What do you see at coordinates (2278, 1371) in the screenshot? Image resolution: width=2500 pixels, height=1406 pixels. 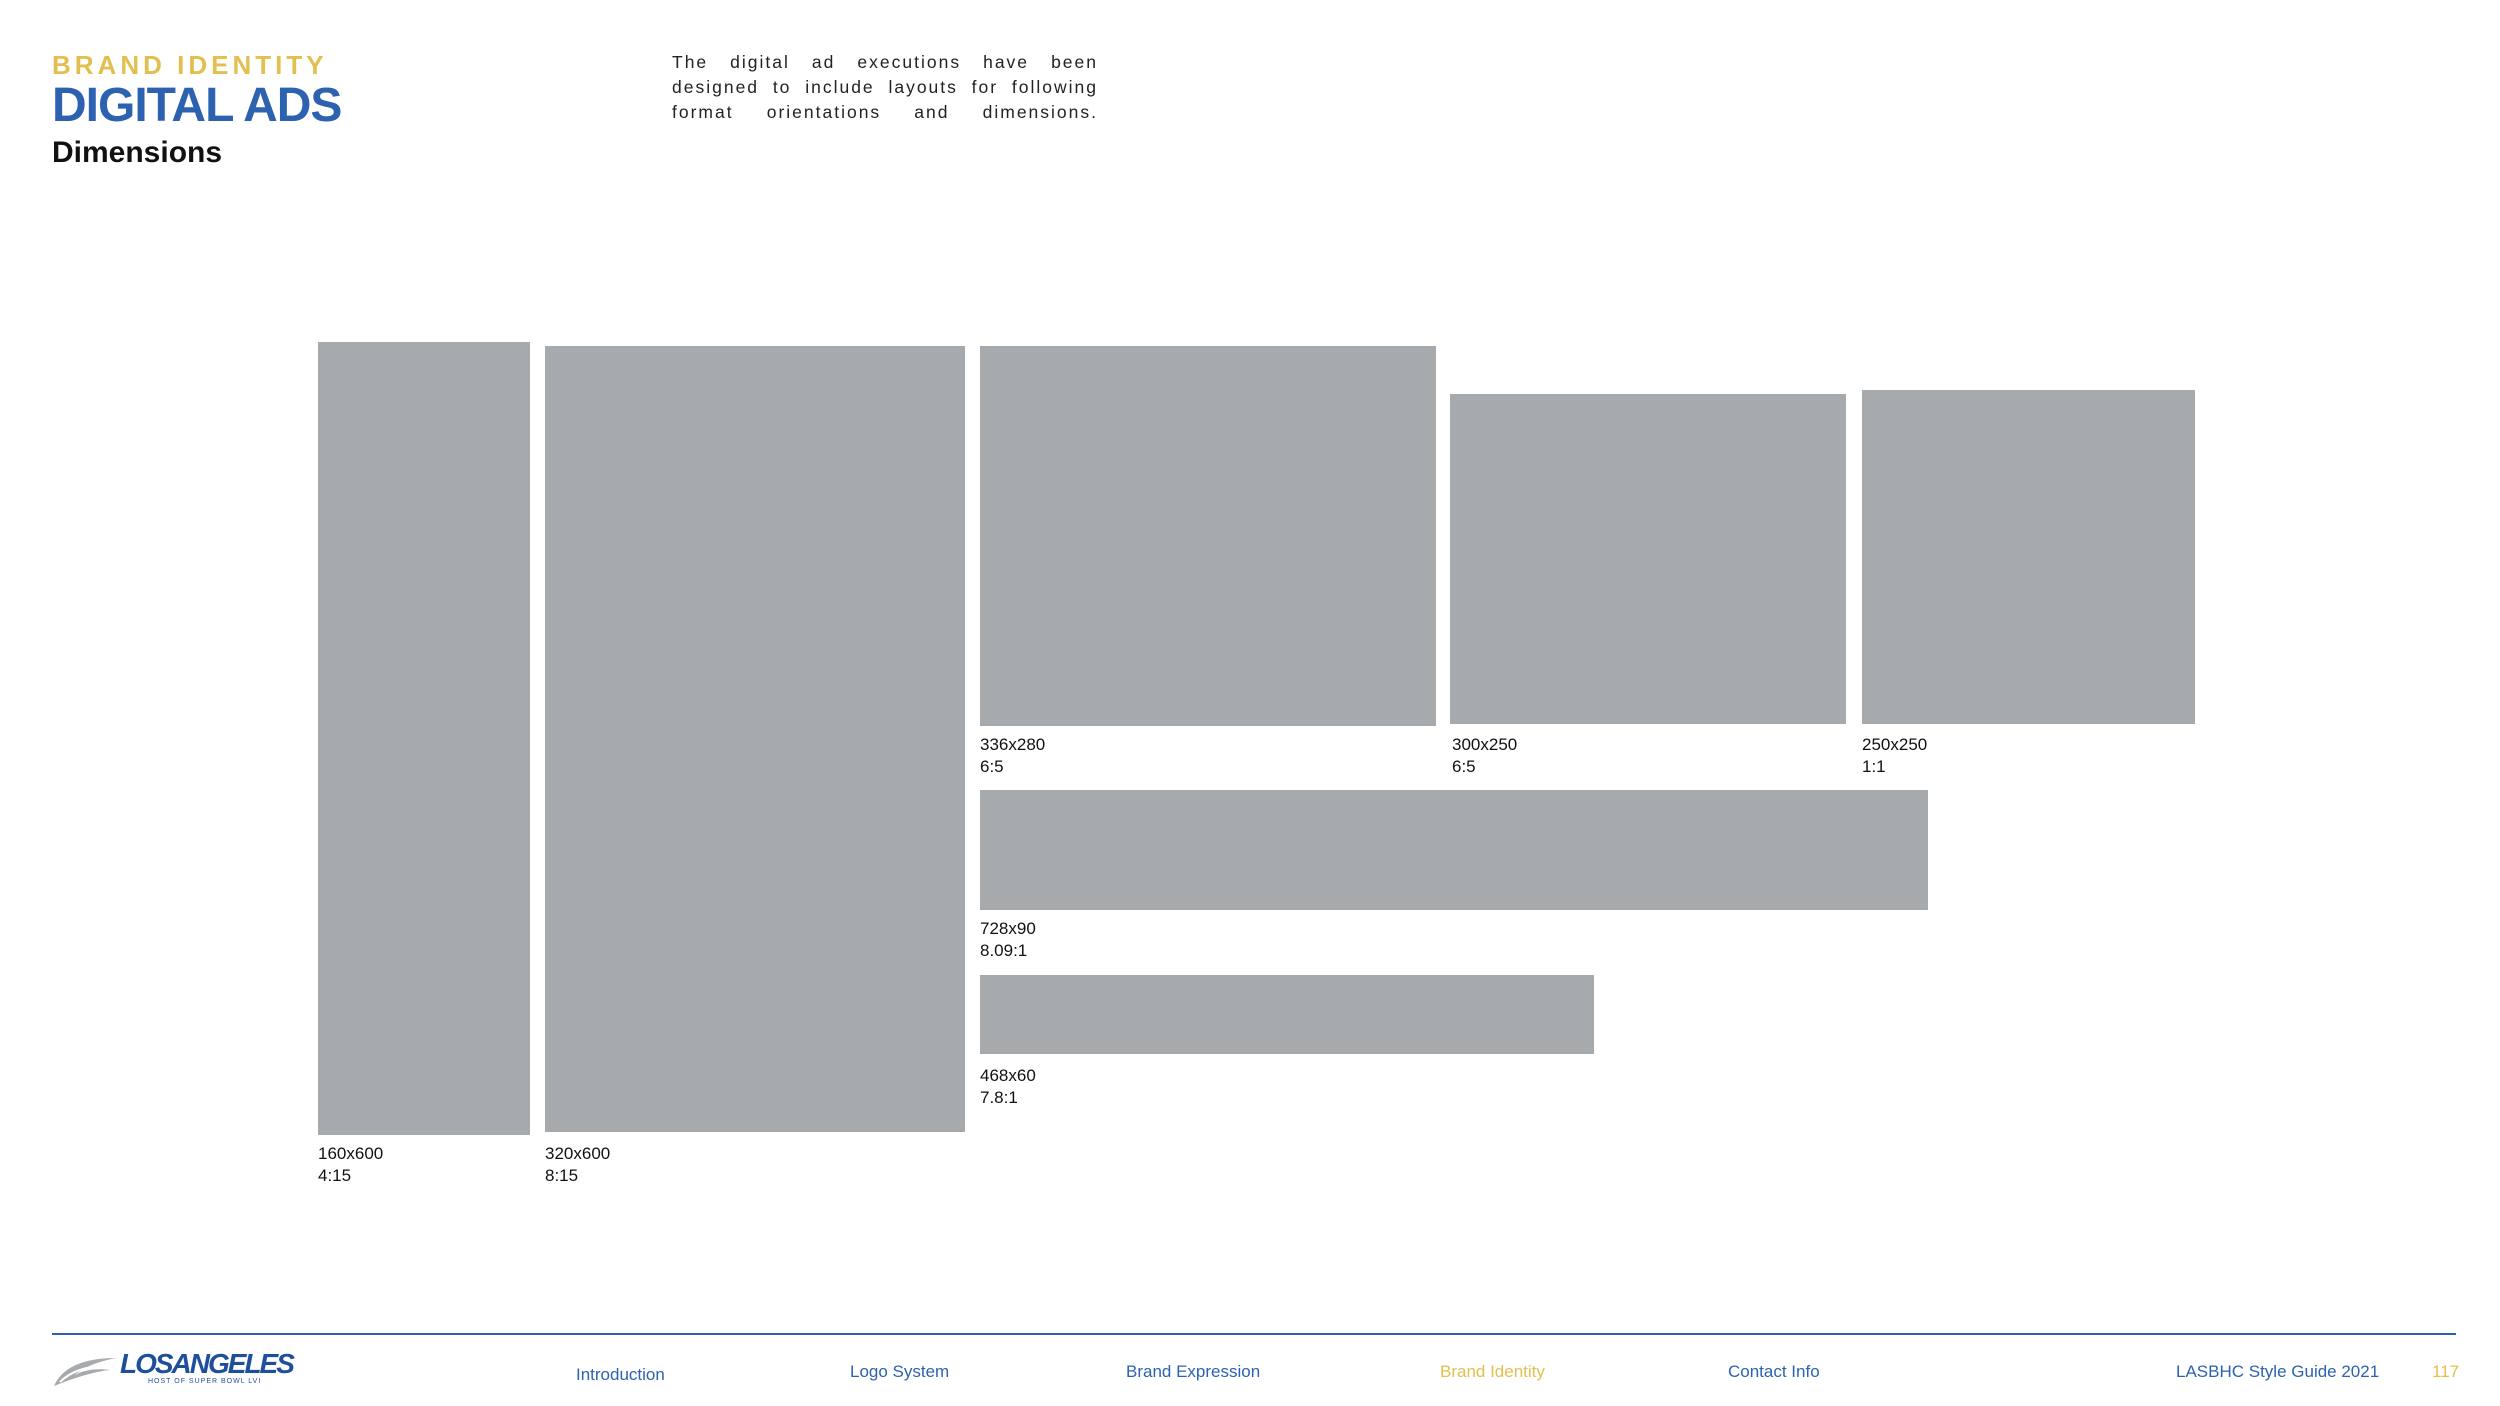 I see `guide-title: LASBHC Style Guide 2021` at bounding box center [2278, 1371].